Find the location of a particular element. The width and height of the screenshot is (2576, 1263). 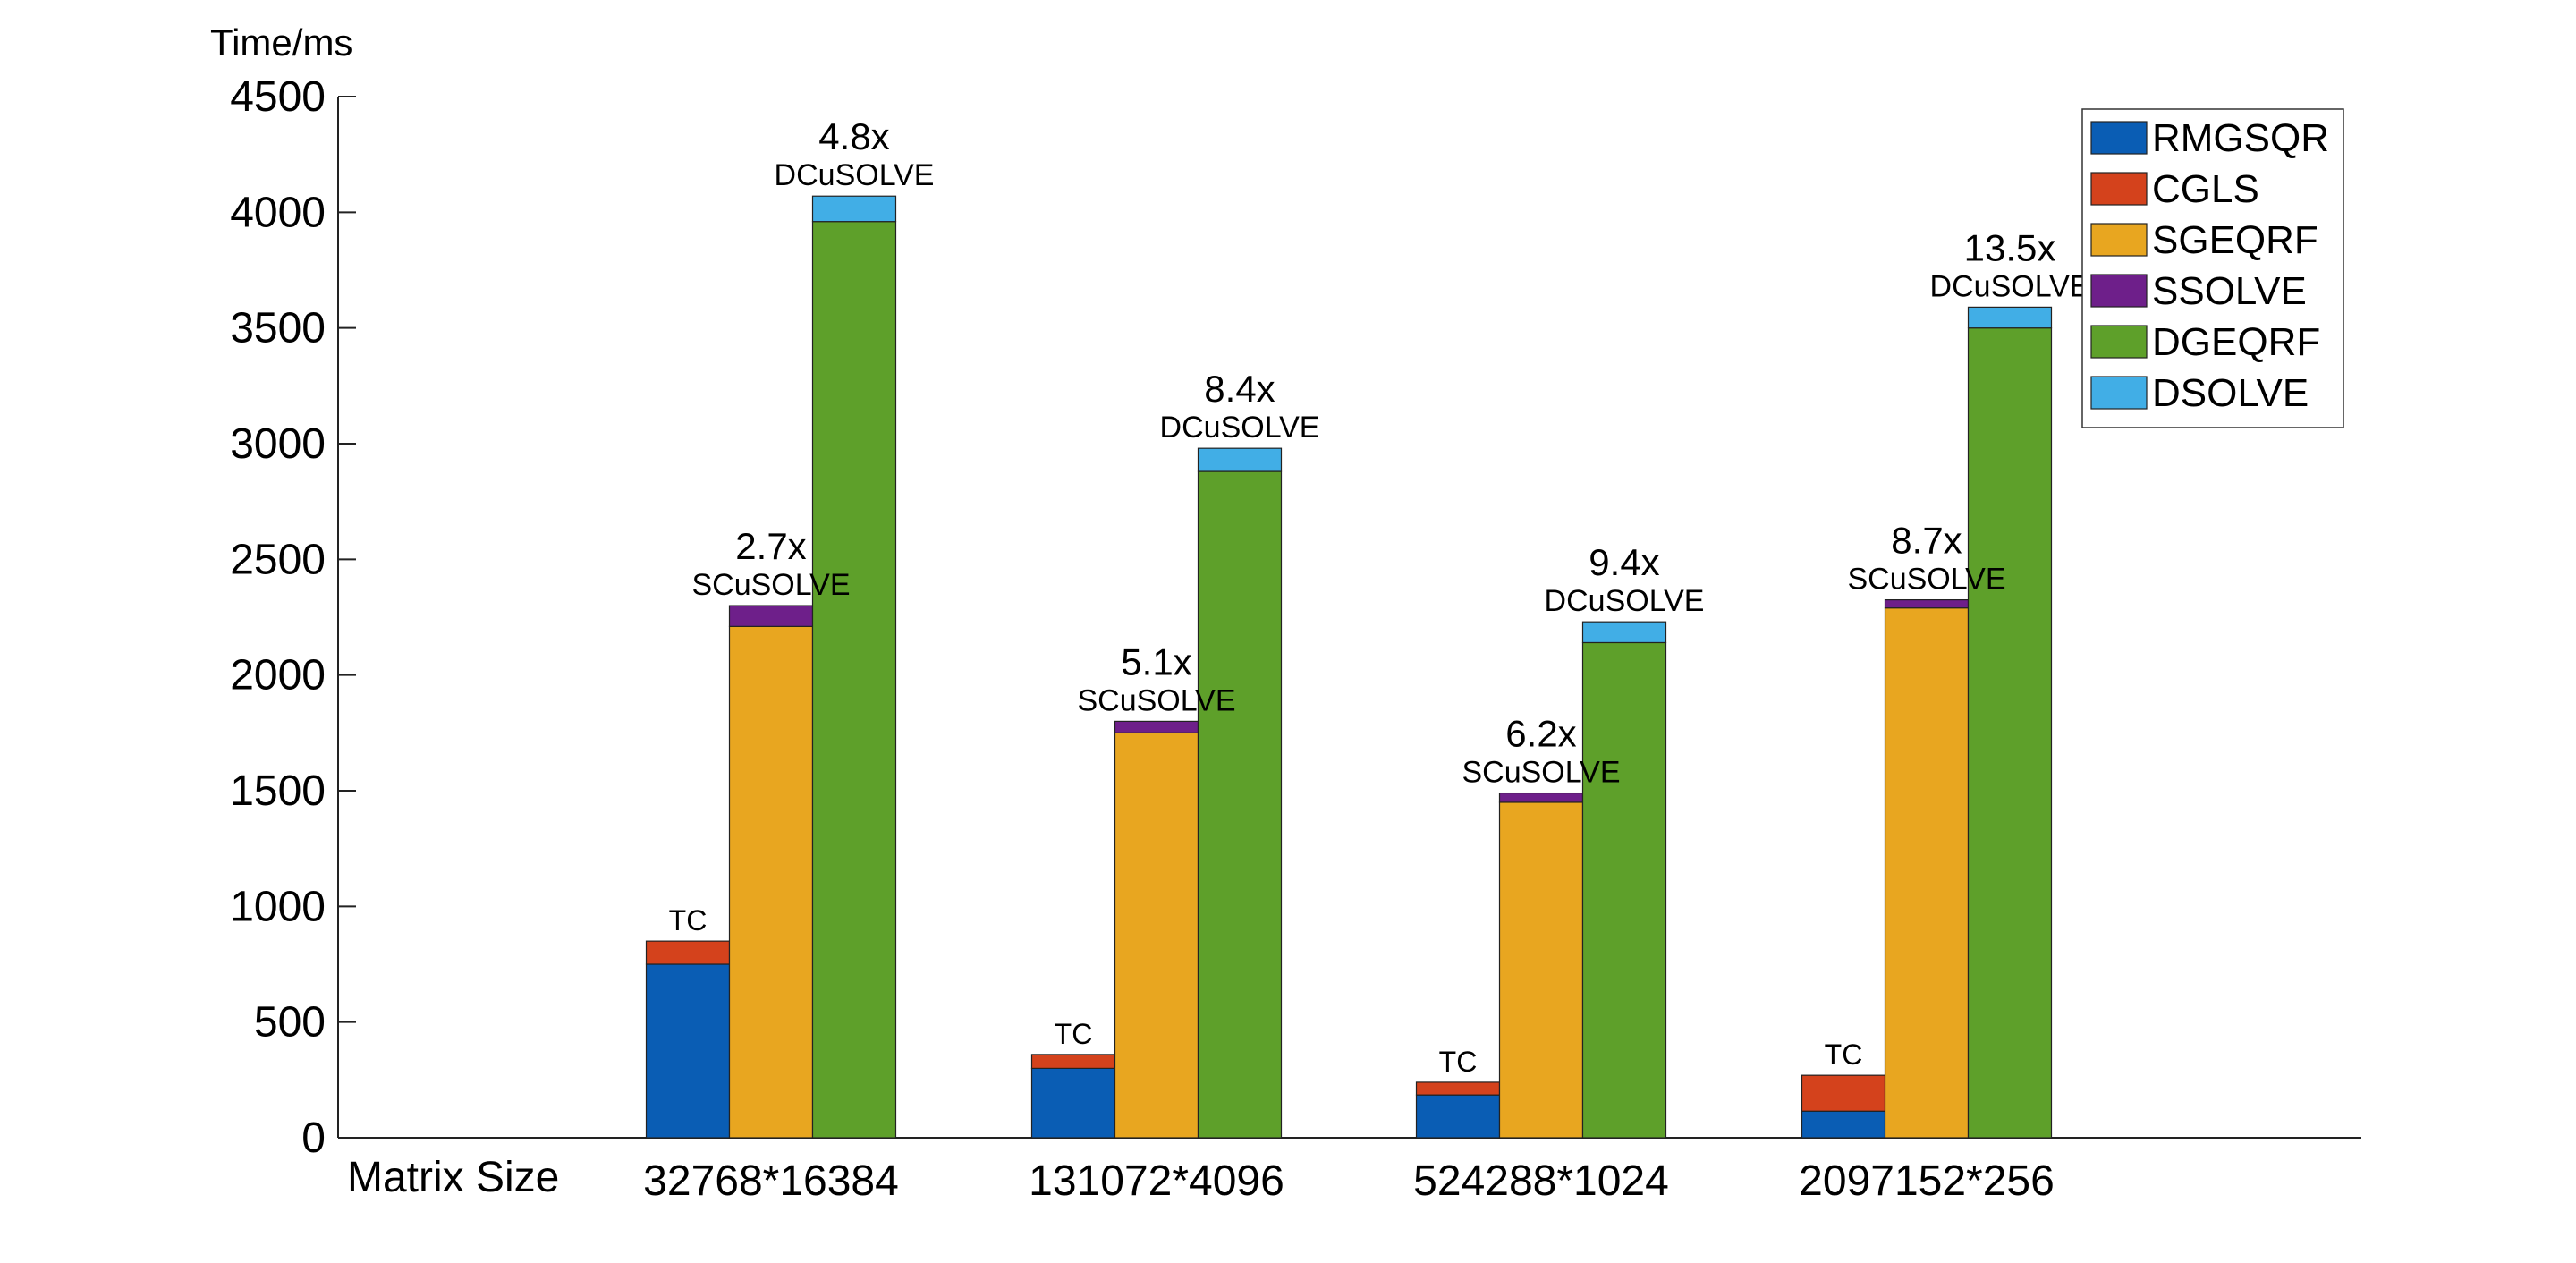

y-tick-label: 1500 is located at coordinates (278, 791).